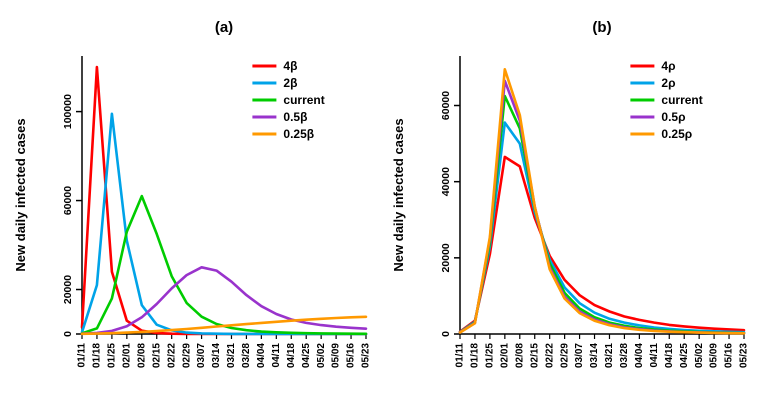 The image size is (766, 411). What do you see at coordinates (298, 134) in the screenshot?
I see `legend-label: 0.25β` at bounding box center [298, 134].